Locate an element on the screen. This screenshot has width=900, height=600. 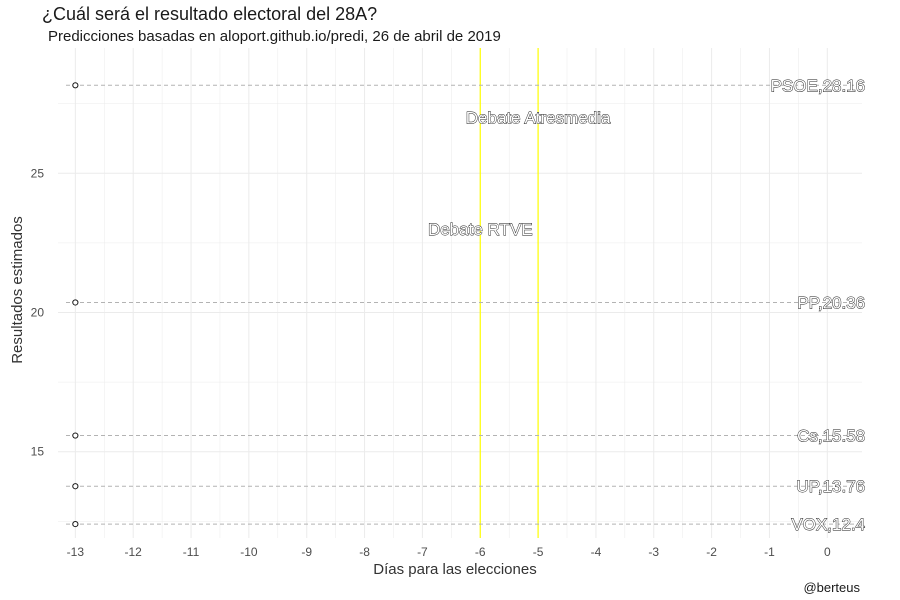
x-tick-label: -10 is located at coordinates (249, 552).